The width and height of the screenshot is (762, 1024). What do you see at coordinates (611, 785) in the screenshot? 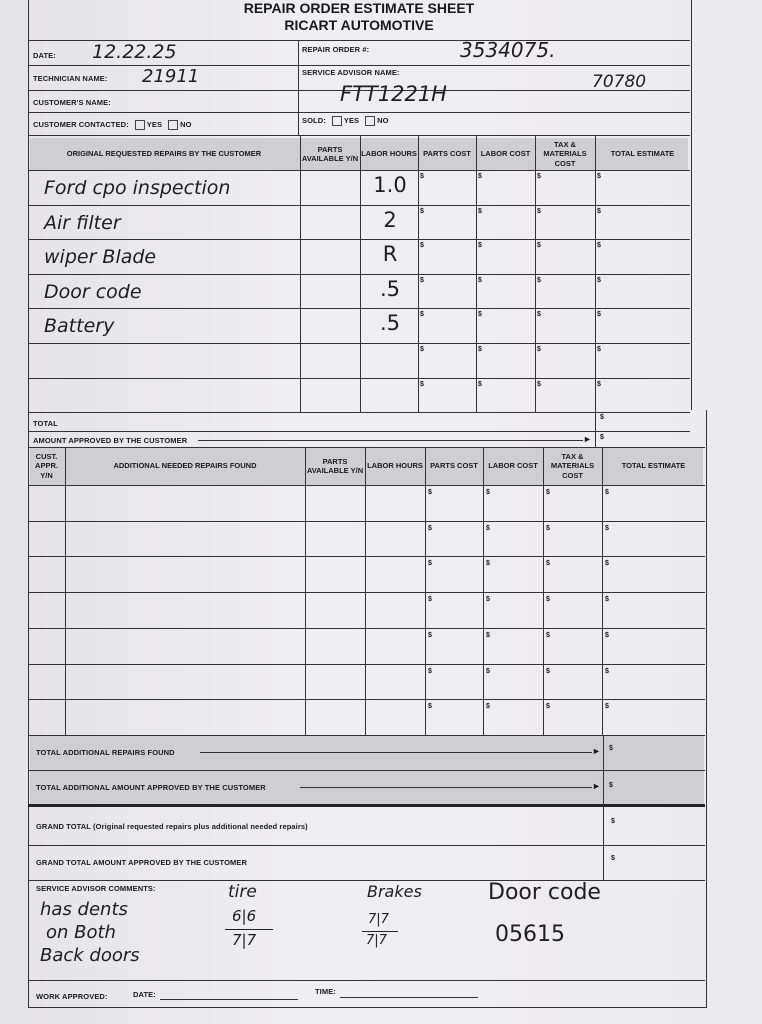
I see `approved-additional-dollar: $` at bounding box center [611, 785].